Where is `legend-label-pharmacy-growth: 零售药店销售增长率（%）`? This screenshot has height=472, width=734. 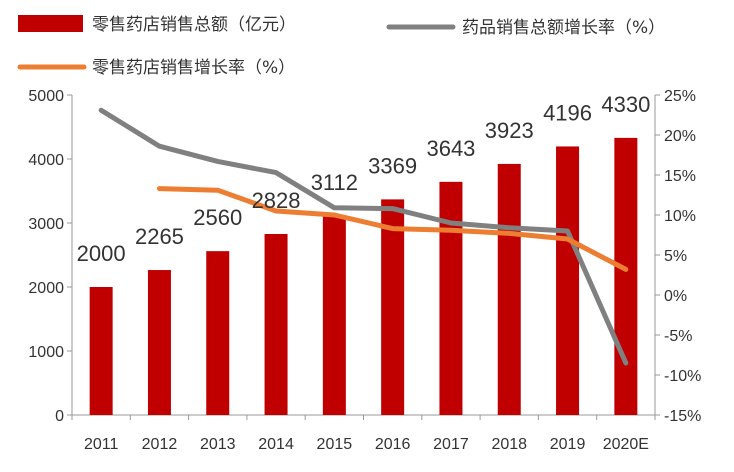 legend-label-pharmacy-growth: 零售药店销售增长率（%） is located at coordinates (193, 68).